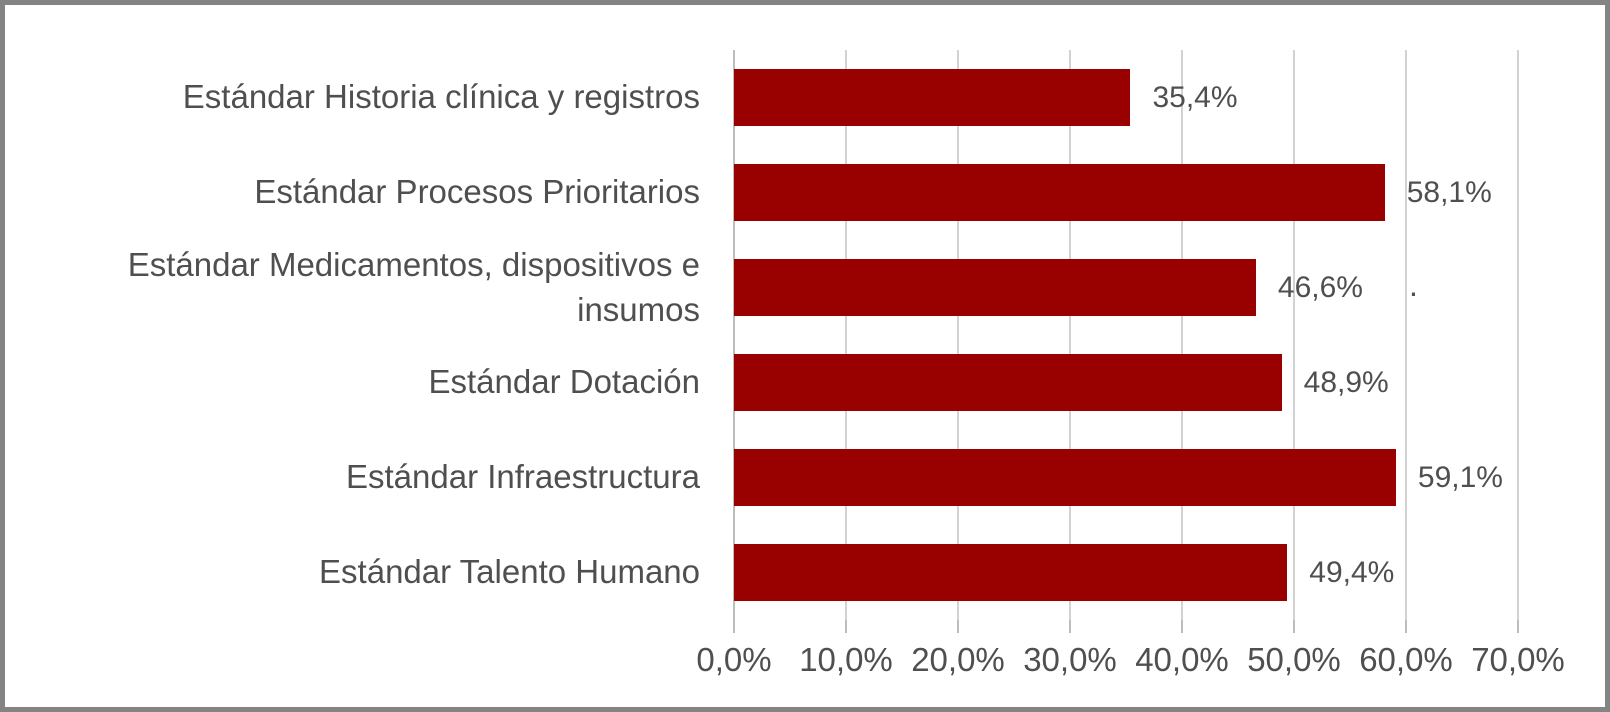  Describe the element at coordinates (734, 335) in the screenshot. I see `category-axis-line` at that location.